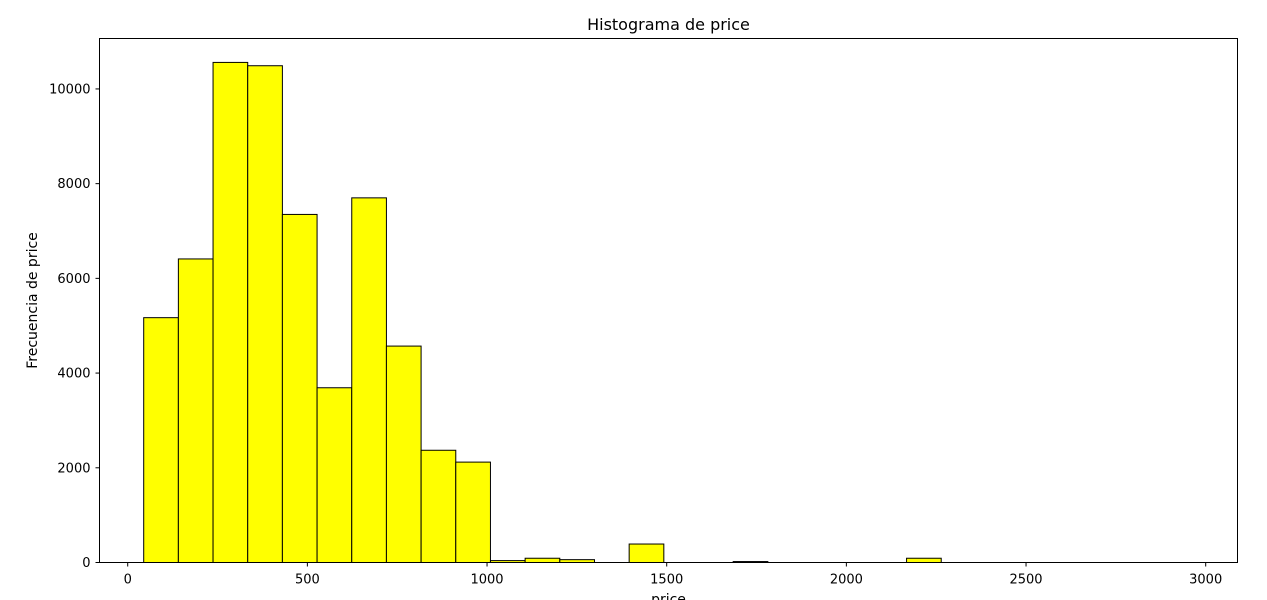 The height and width of the screenshot is (600, 1267). What do you see at coordinates (73, 279) in the screenshot?
I see `y-tick-label-6000: 6000` at bounding box center [73, 279].